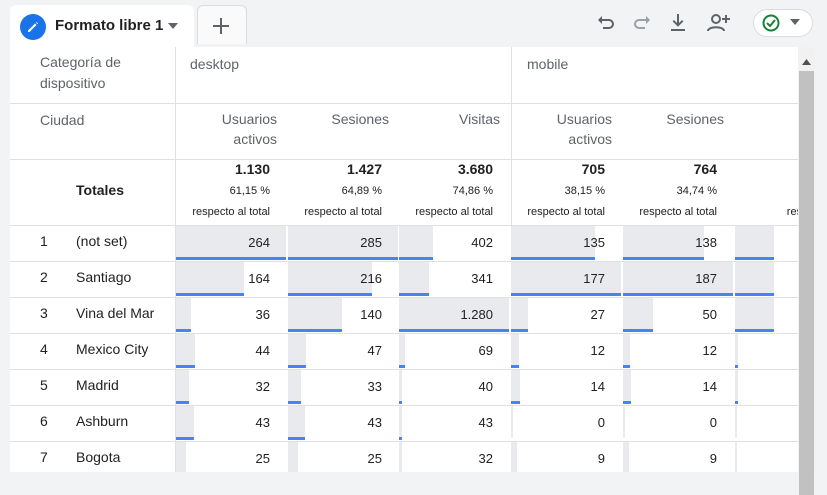 This screenshot has width=827, height=495. I want to click on metric-header: V, so click(766, 119).